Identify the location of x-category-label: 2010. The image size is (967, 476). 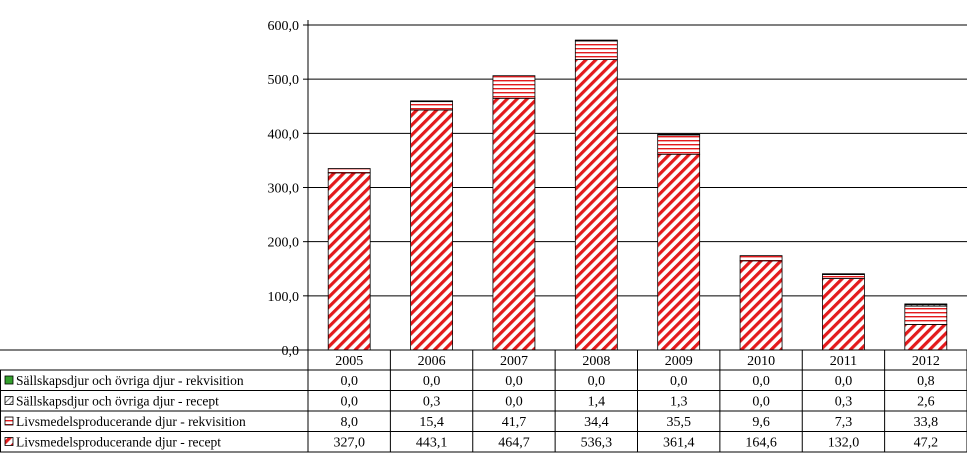
(761, 361).